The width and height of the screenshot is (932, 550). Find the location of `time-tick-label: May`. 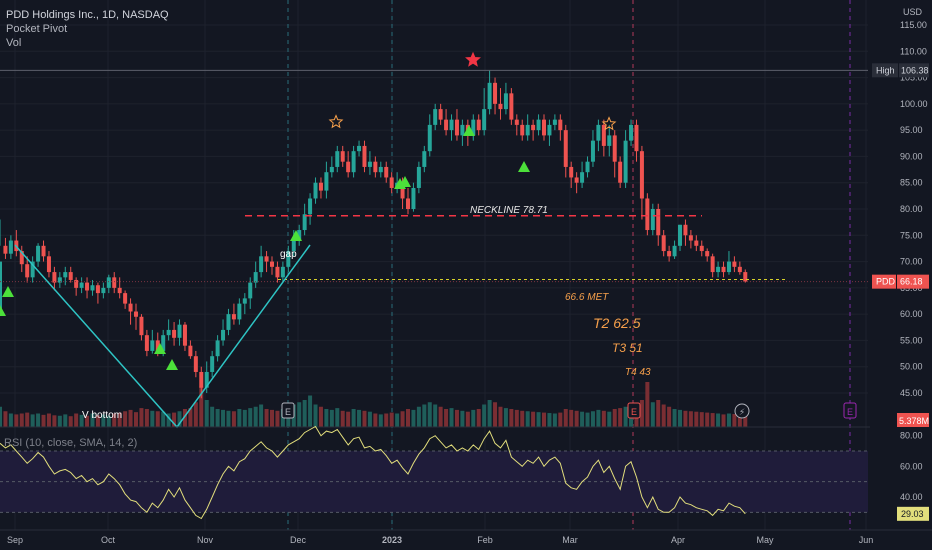

time-tick-label: May is located at coordinates (765, 540).